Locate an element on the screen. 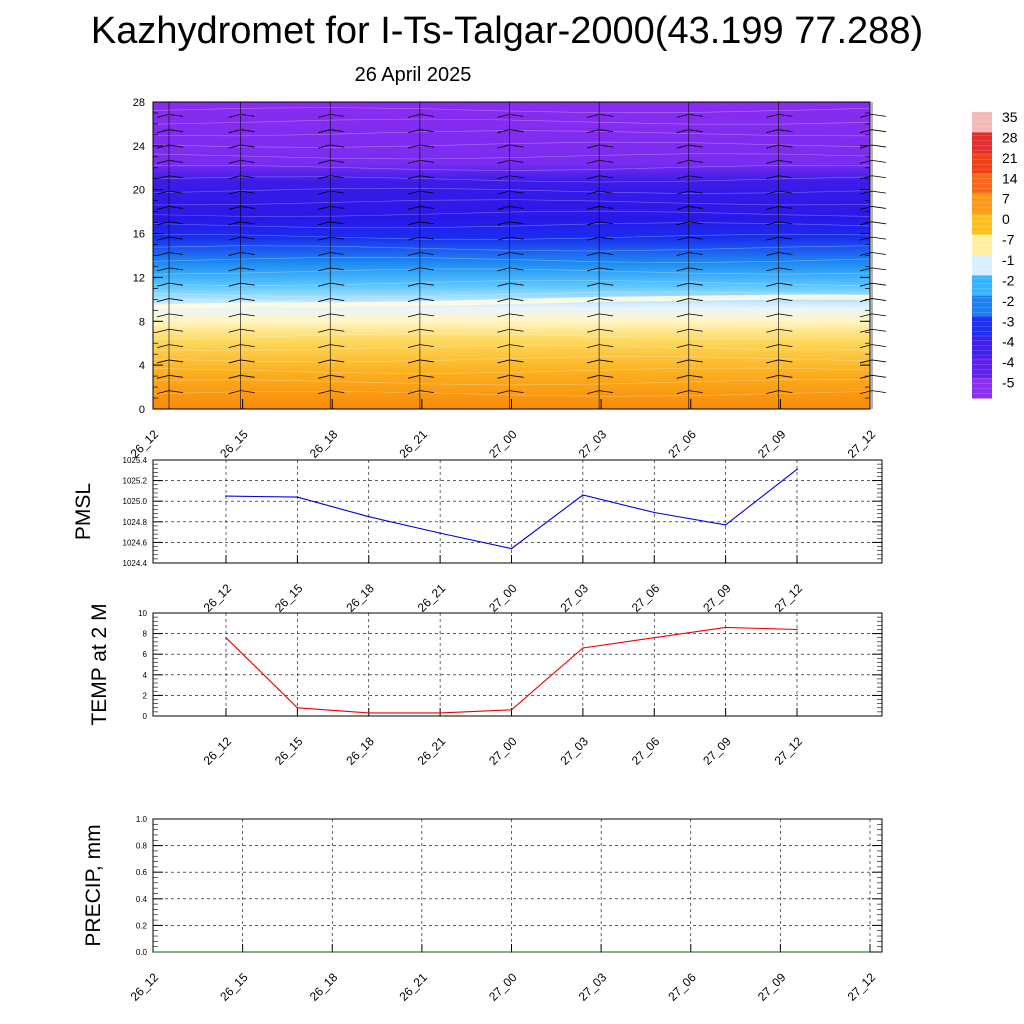 The width and height of the screenshot is (1024, 1024). y-tick-label: 6 is located at coordinates (145, 654).